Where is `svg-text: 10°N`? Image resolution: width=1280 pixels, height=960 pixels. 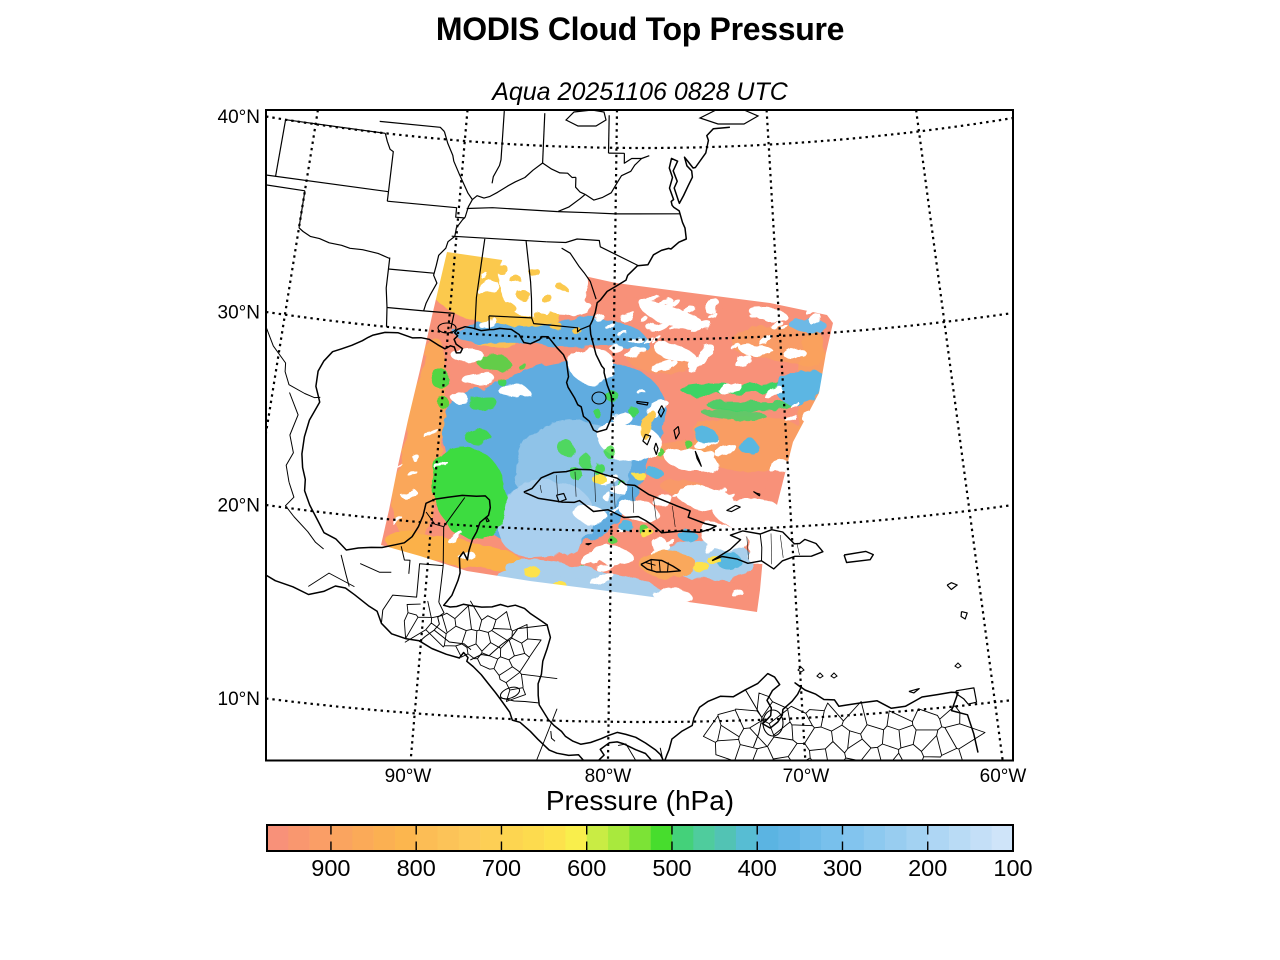 svg-text: 10°N is located at coordinates (239, 699).